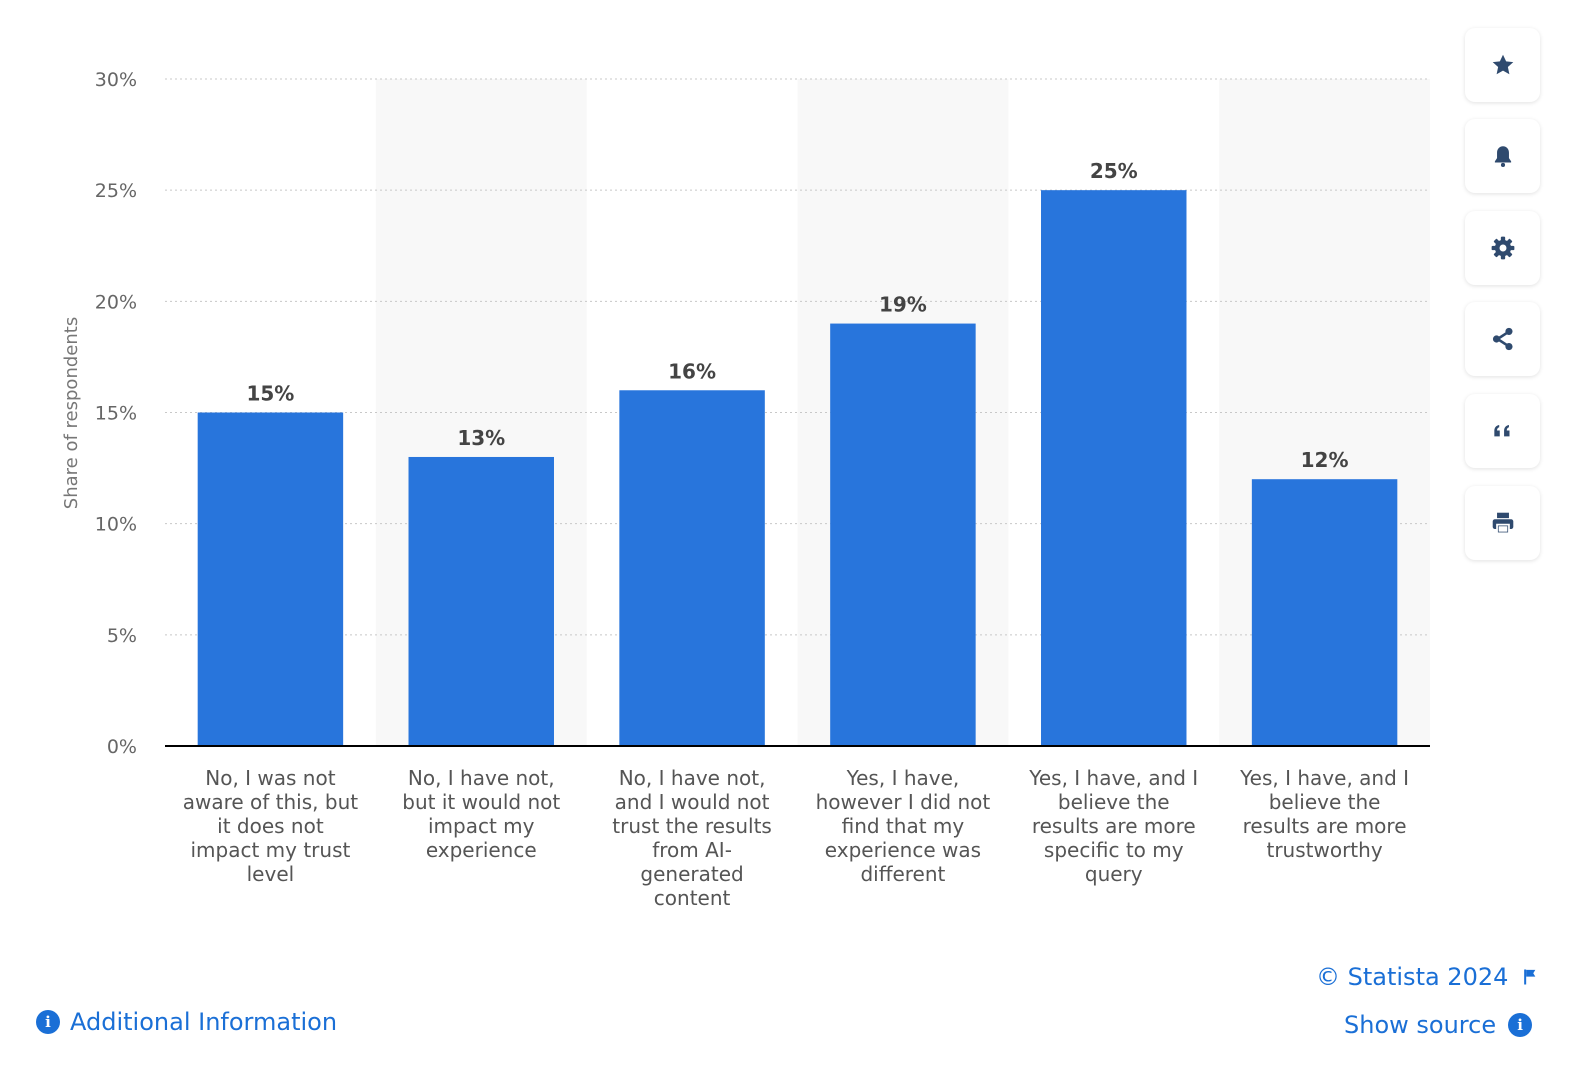 This screenshot has width=1572, height=1086. I want to click on x-tick-label-line: from AI-, so click(692, 850).